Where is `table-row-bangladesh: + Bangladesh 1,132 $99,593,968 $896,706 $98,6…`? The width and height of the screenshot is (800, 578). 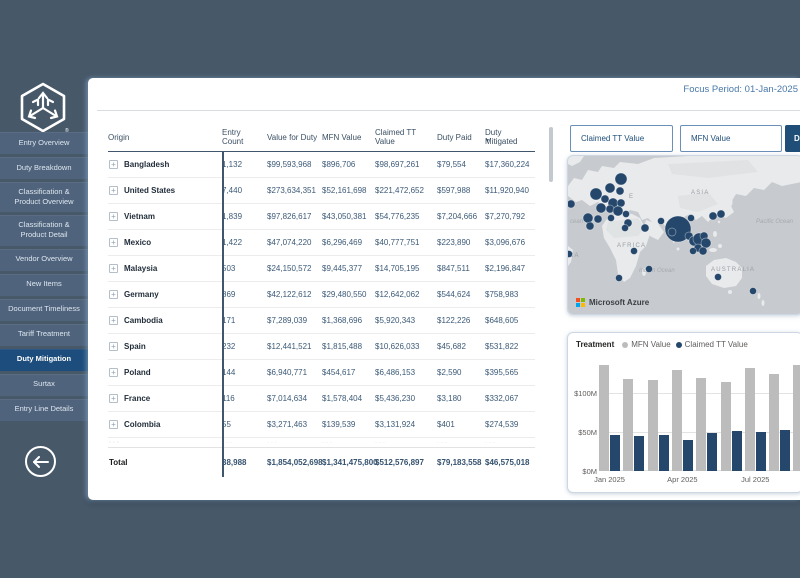
table-row-bangladesh: + Bangladesh 1,132 $99,593,968 $896,706 $98,6… is located at coordinates (321, 165).